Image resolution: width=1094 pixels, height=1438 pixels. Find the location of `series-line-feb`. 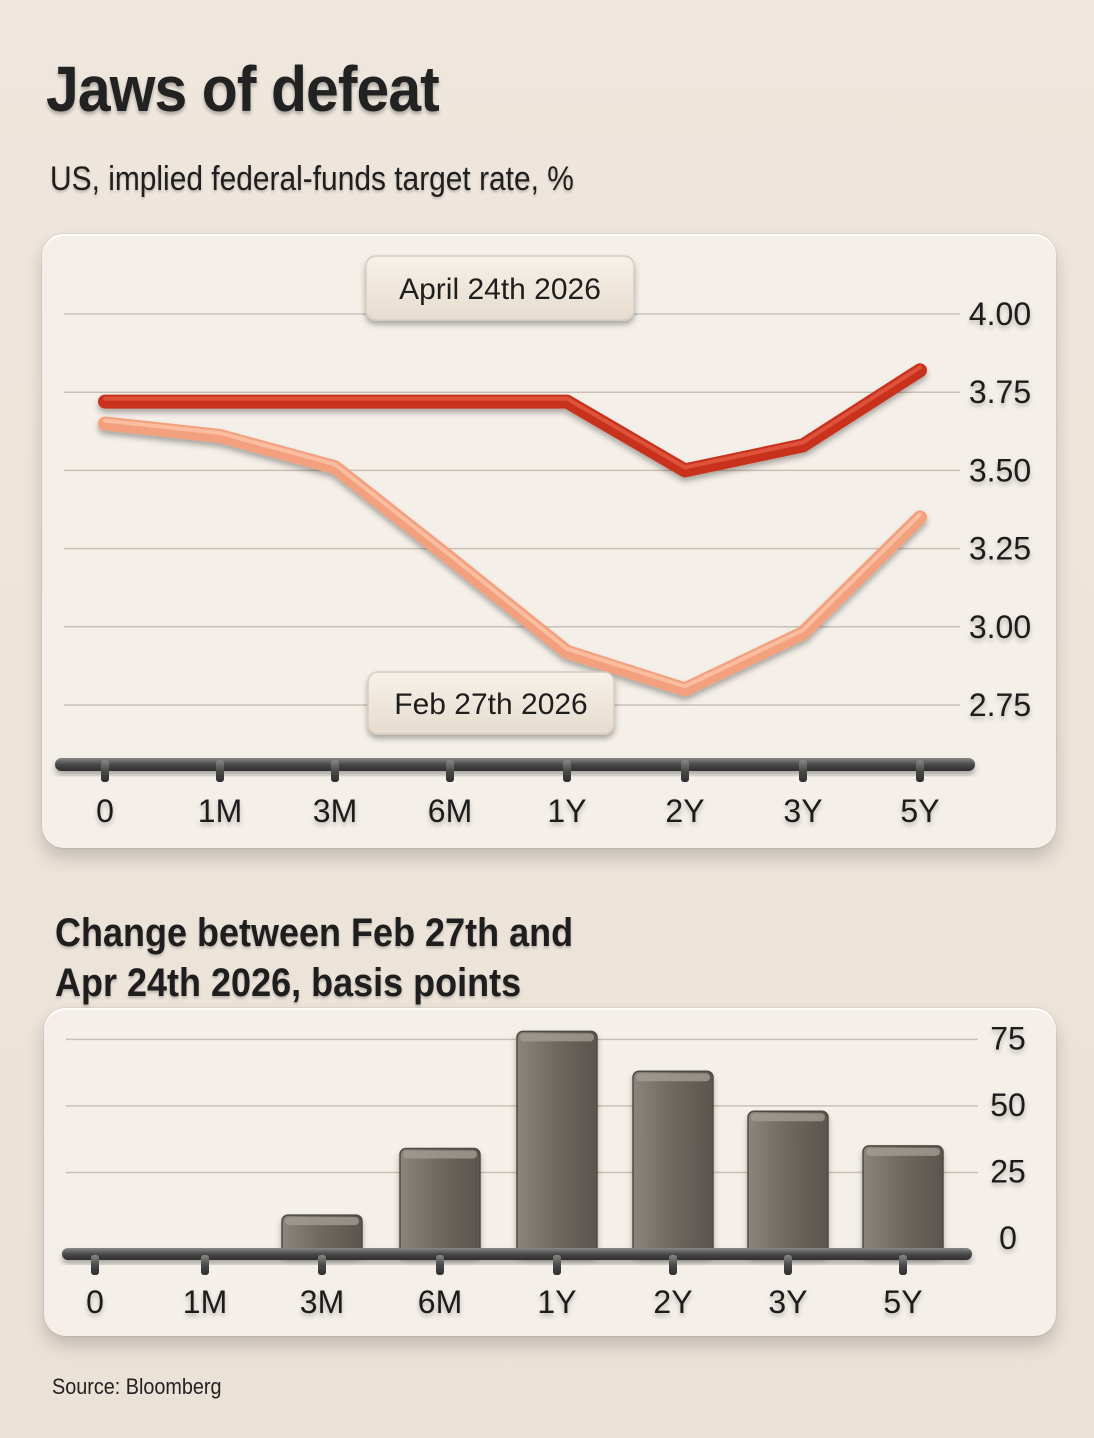

series-line-feb is located at coordinates (512, 556).